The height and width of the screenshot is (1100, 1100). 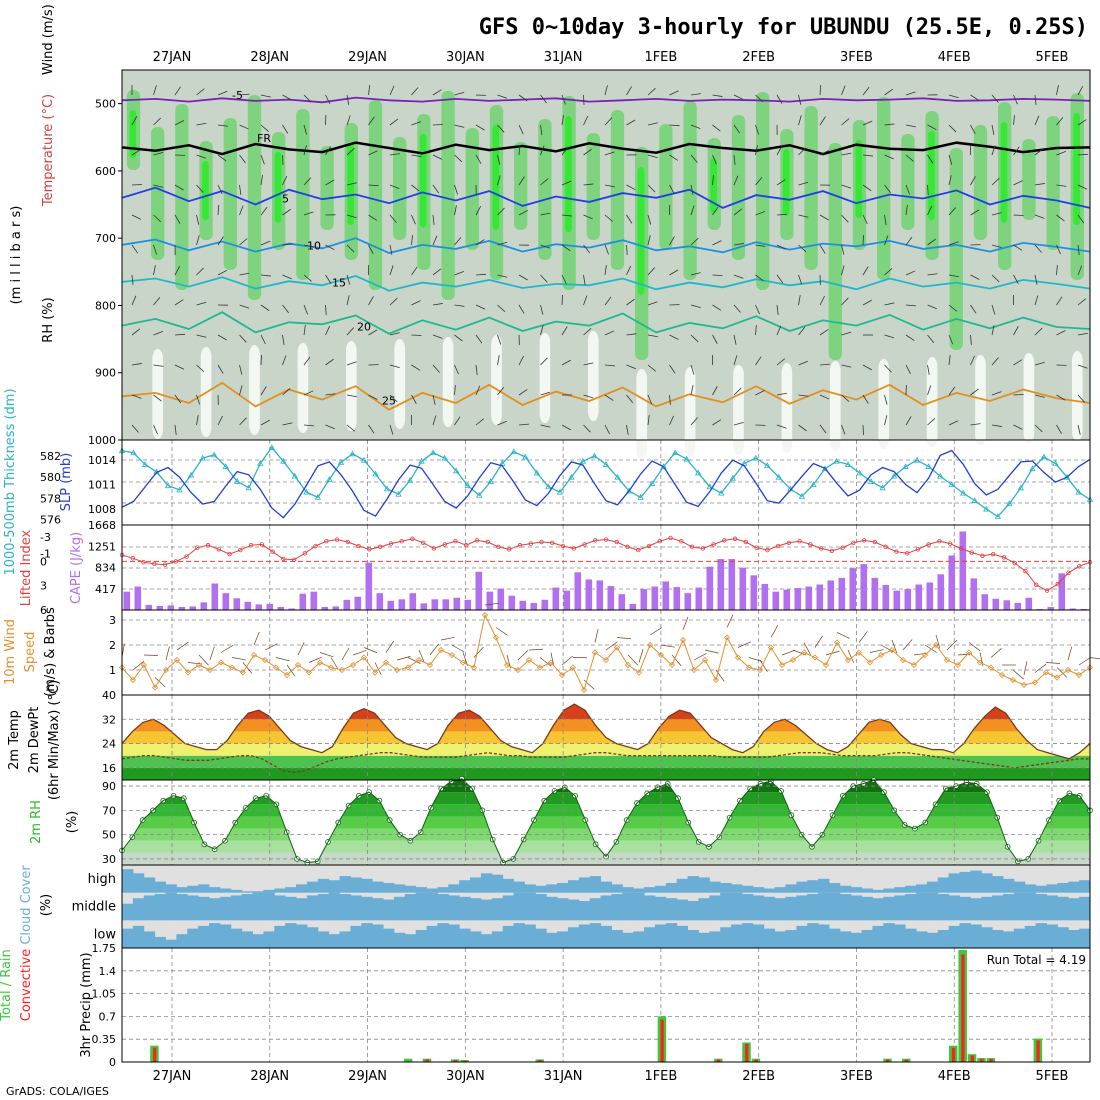 What do you see at coordinates (856, 57) in the screenshot?
I see `date-label-top: 3FEB` at bounding box center [856, 57].